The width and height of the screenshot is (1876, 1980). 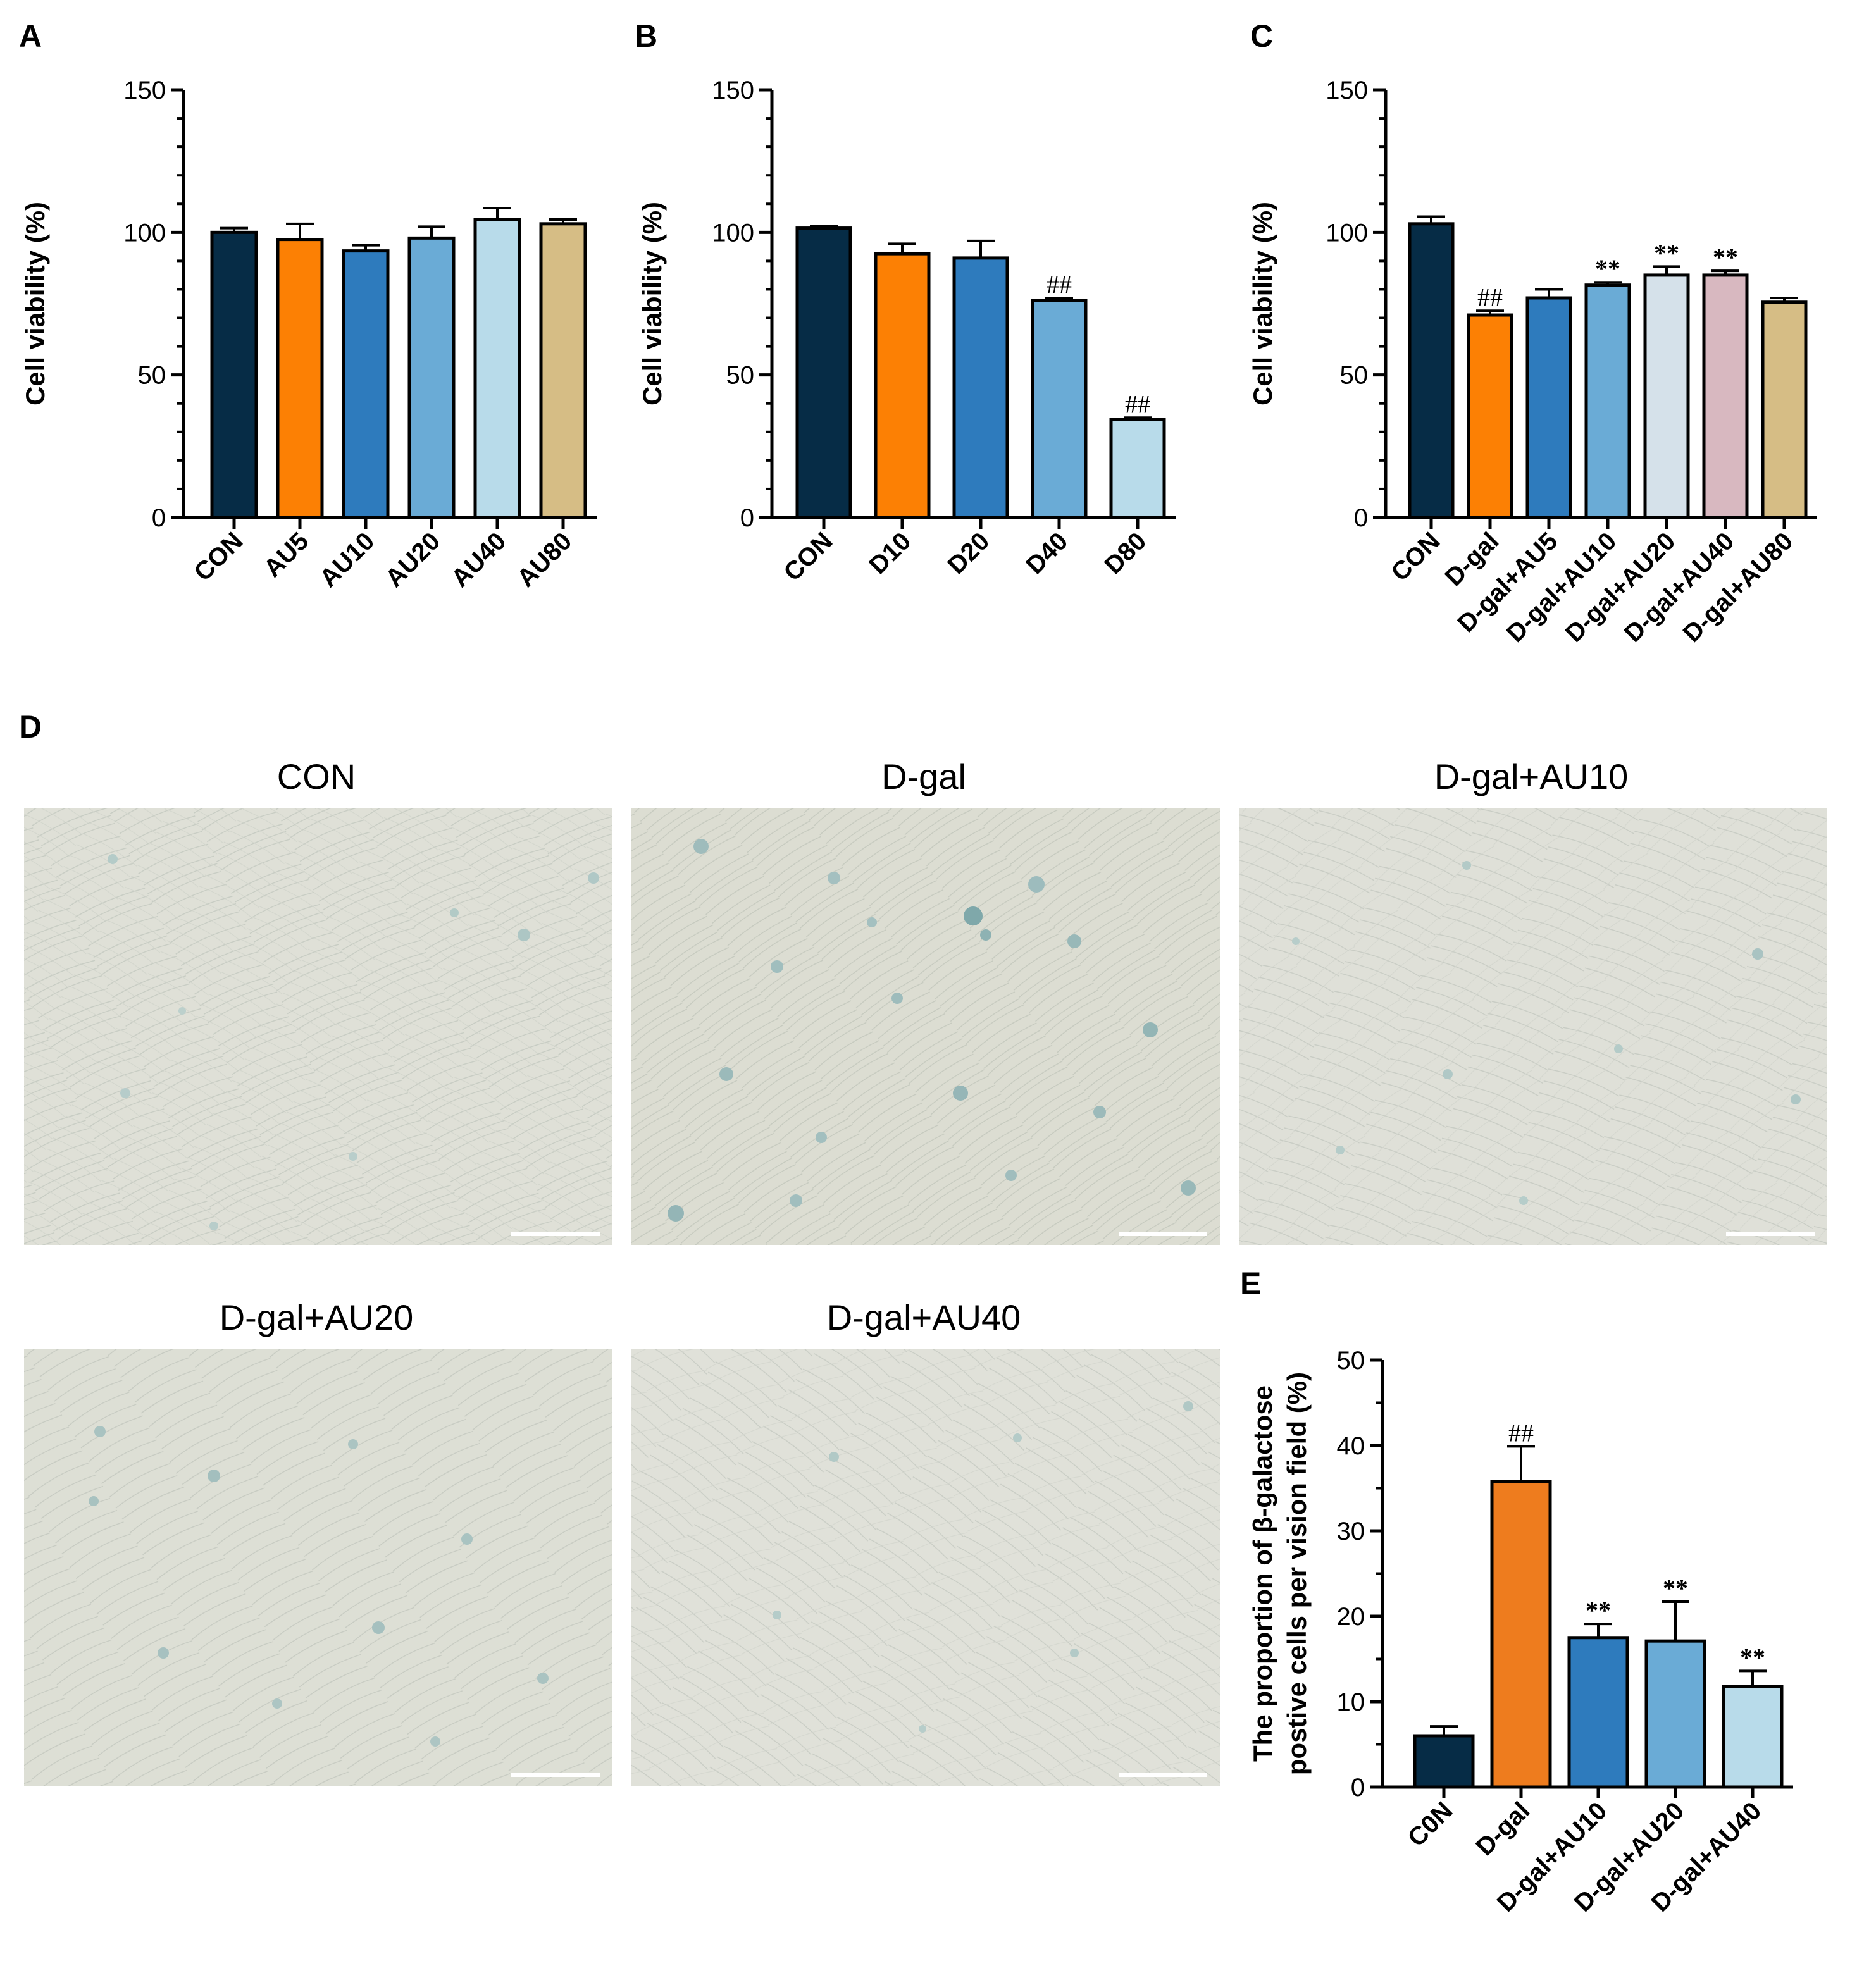 What do you see at coordinates (969, 553) in the screenshot?
I see `category-label: D20` at bounding box center [969, 553].